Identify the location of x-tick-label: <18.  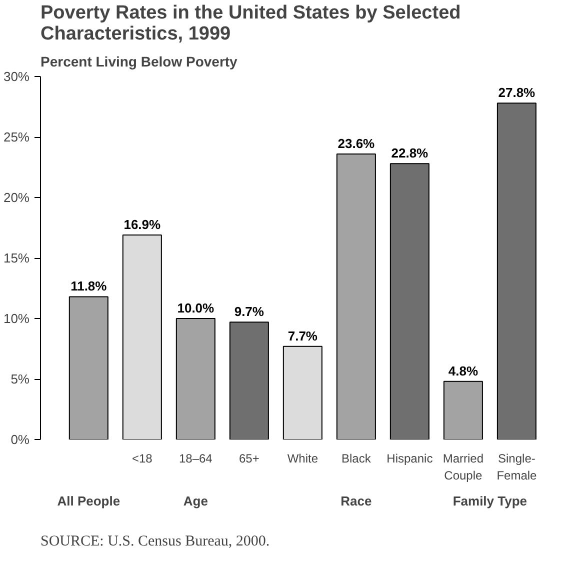
(142, 459).